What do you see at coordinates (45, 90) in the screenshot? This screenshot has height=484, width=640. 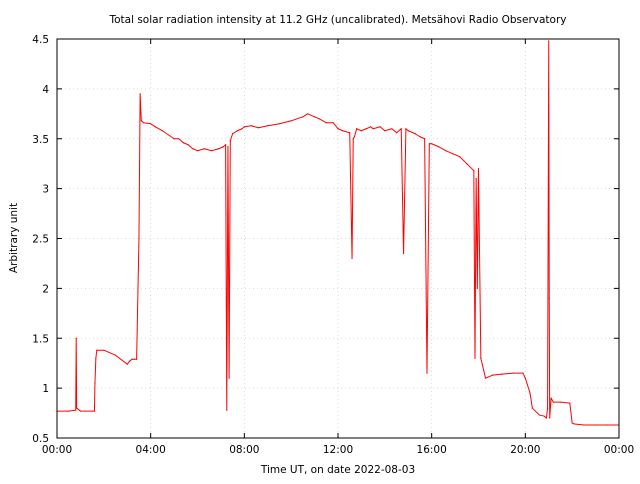 I see `y-tick-label: 4` at bounding box center [45, 90].